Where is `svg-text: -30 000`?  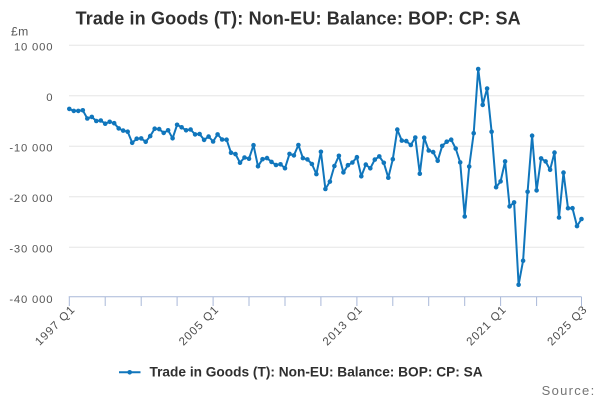
svg-text: -30 000 is located at coordinates (31, 250).